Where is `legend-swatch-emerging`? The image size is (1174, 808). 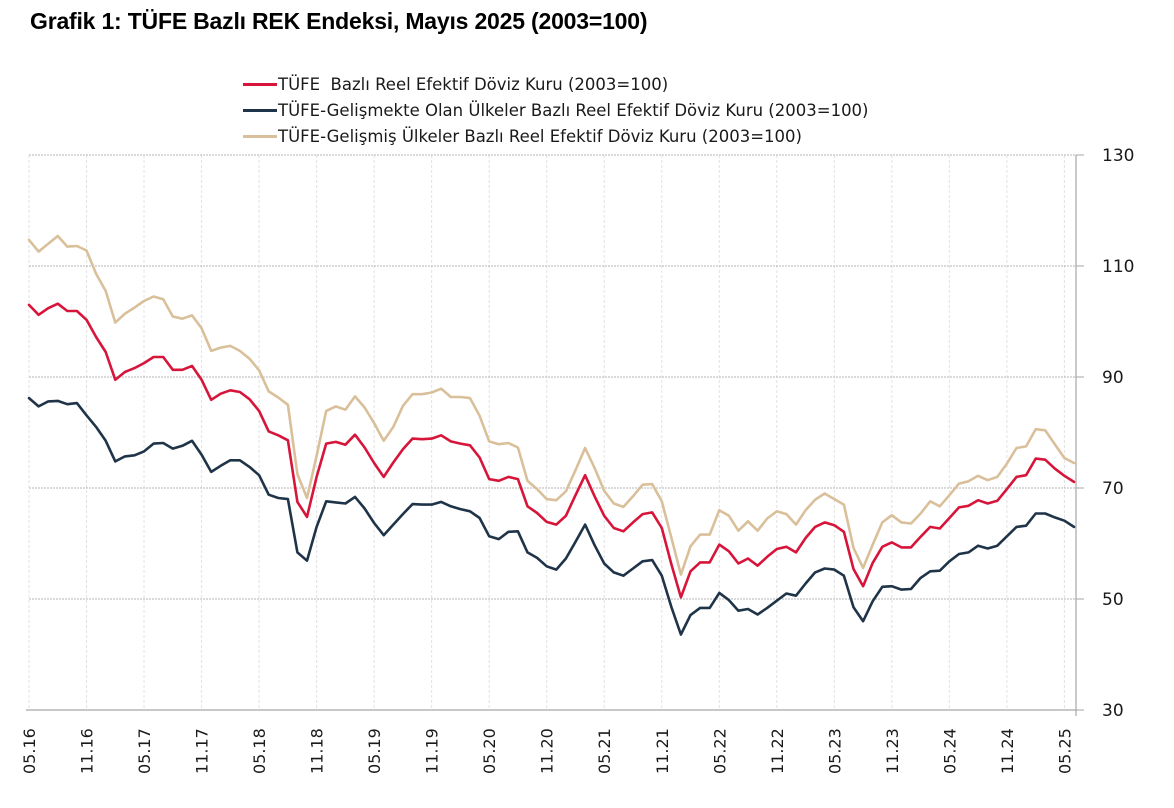
legend-swatch-emerging is located at coordinates (260, 110).